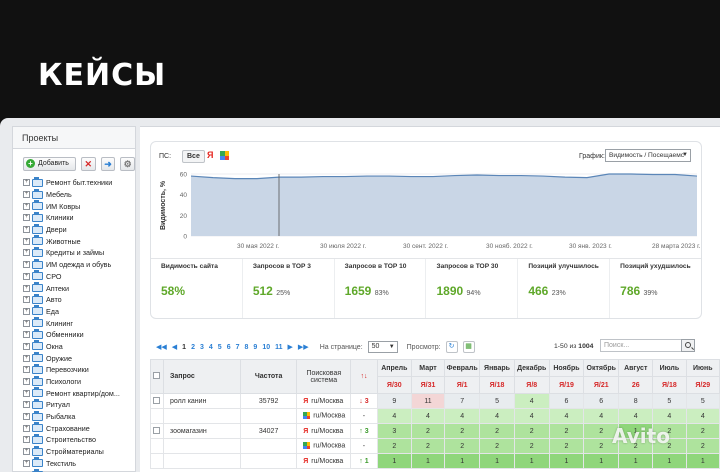  Describe the element at coordinates (702, 368) in the screenshot. I see `col-month: Июнь` at that location.